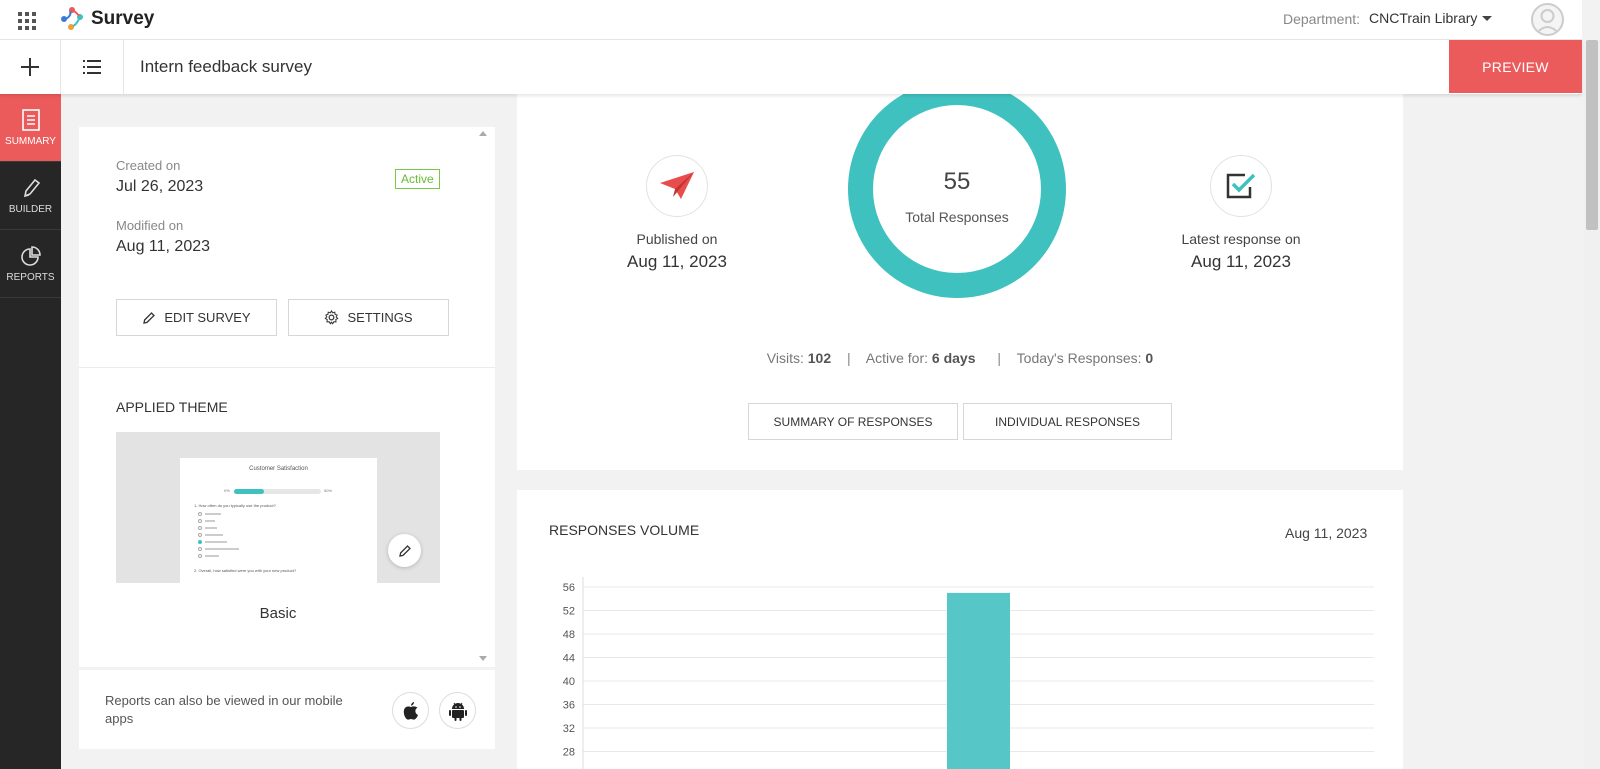 The image size is (1600, 769). I want to click on settings-label: SETTINGS, so click(380, 317).